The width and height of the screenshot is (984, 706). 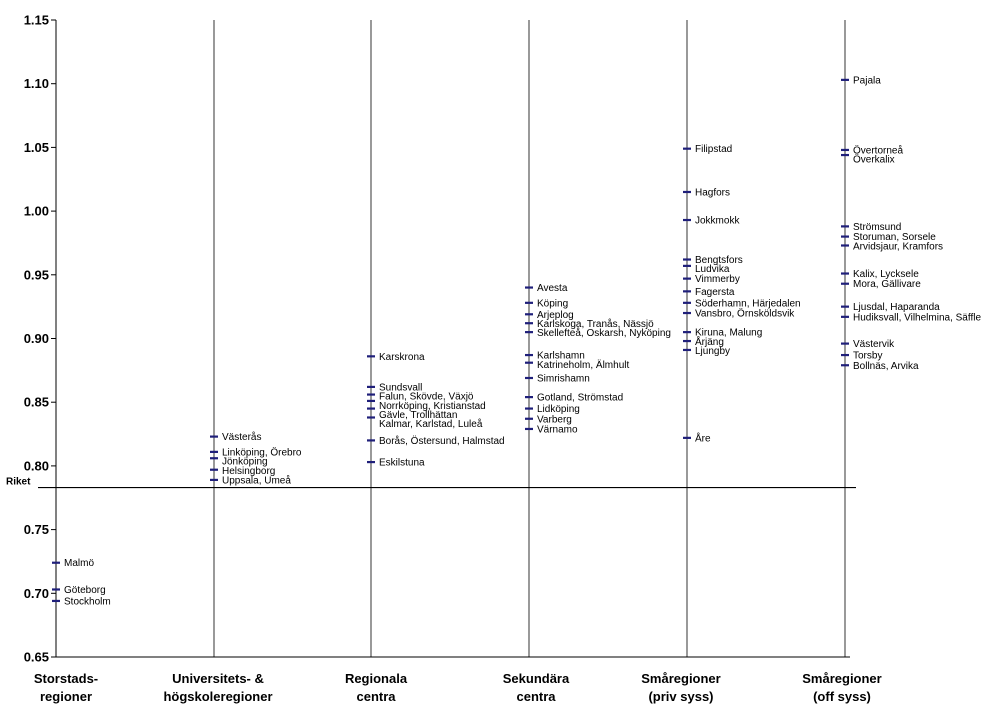 I want to click on data-label: Skellefteå, Oskarsh, Nyköping, so click(x=604, y=333).